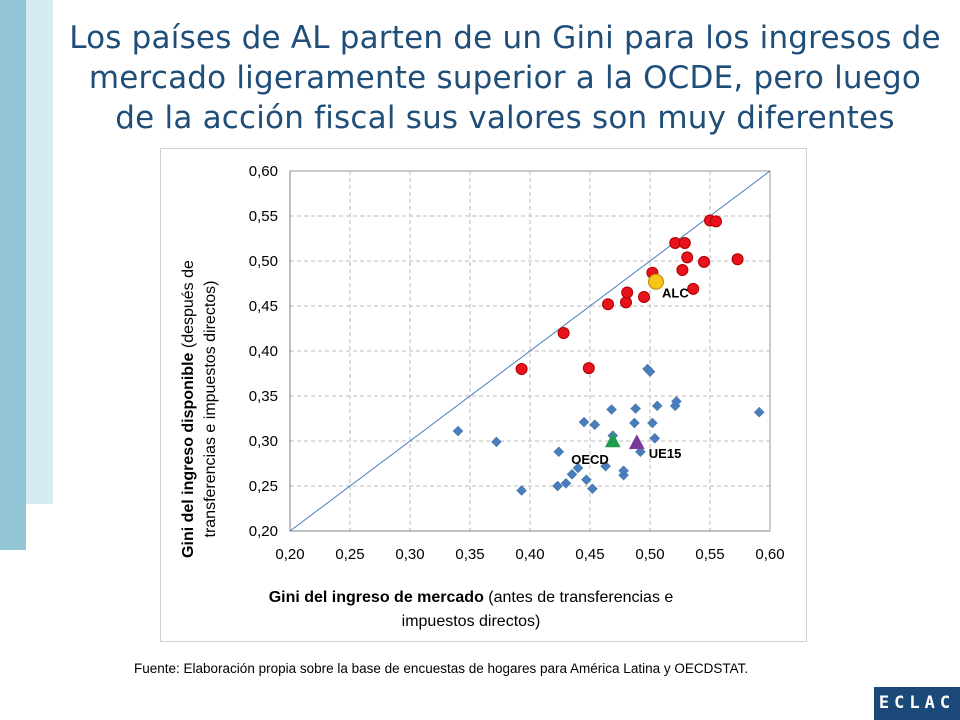 The height and width of the screenshot is (720, 960). What do you see at coordinates (263, 486) in the screenshot?
I see `y-tick-label: 0,25` at bounding box center [263, 486].